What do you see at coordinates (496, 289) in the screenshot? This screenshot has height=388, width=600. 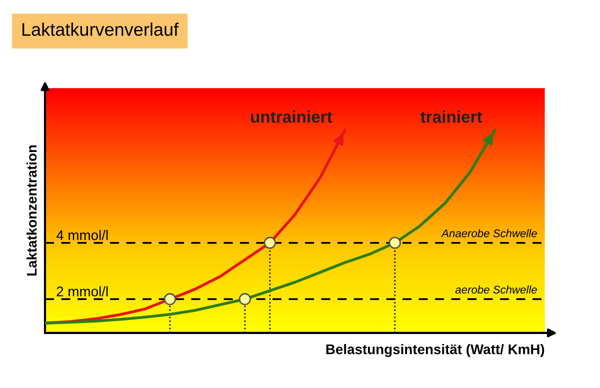 I see `ref-line-label: aerobe Schwelle` at bounding box center [496, 289].